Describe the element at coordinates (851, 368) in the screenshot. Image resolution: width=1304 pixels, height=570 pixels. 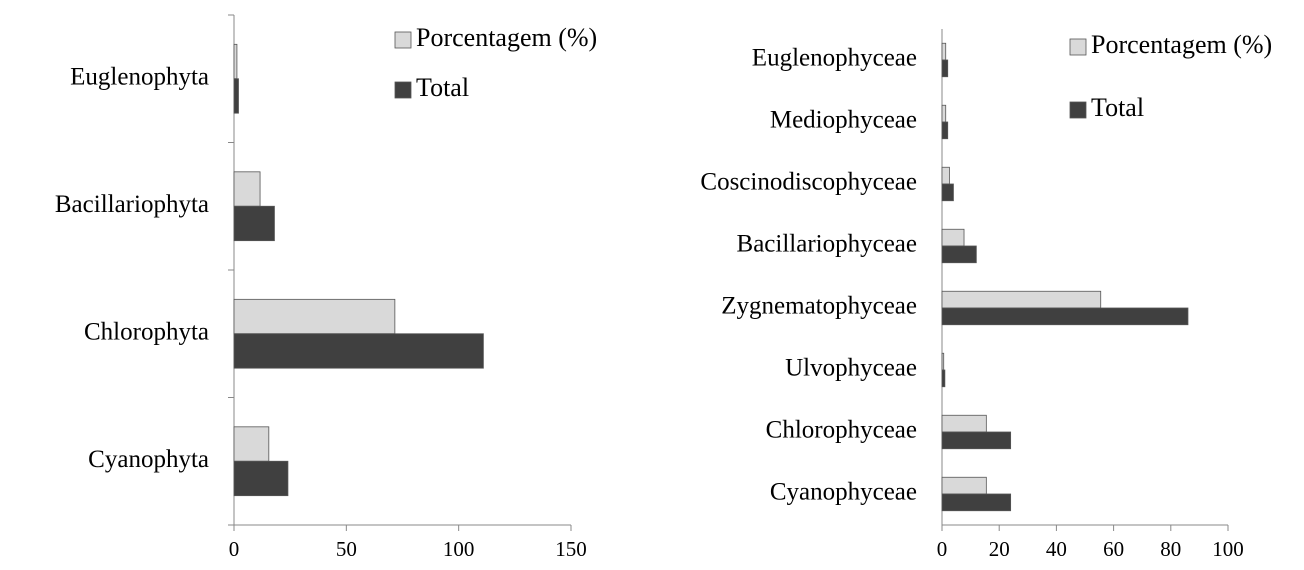
I see `category-label: Ulvophyceae` at that location.